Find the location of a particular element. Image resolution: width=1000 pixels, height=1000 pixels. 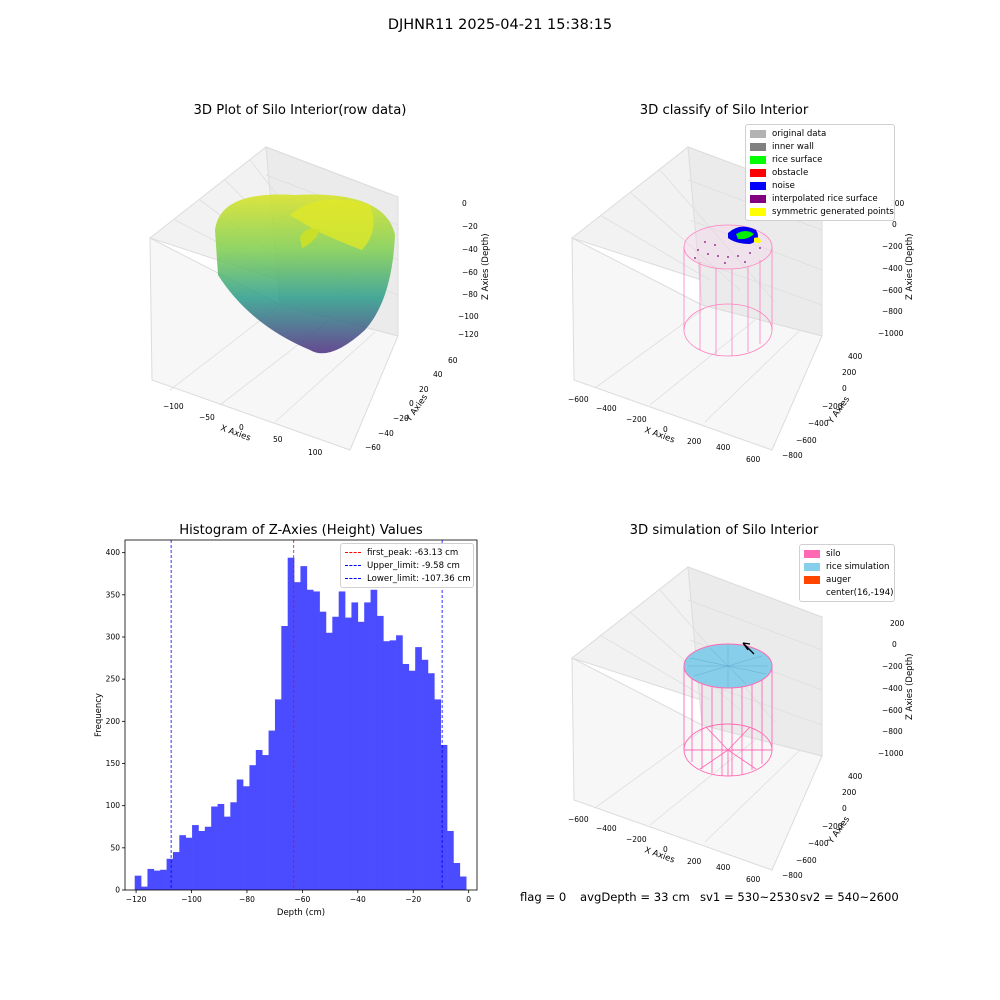

simulation-legend: silo rice simulation auger center(16,-194) is located at coordinates (847, 573).